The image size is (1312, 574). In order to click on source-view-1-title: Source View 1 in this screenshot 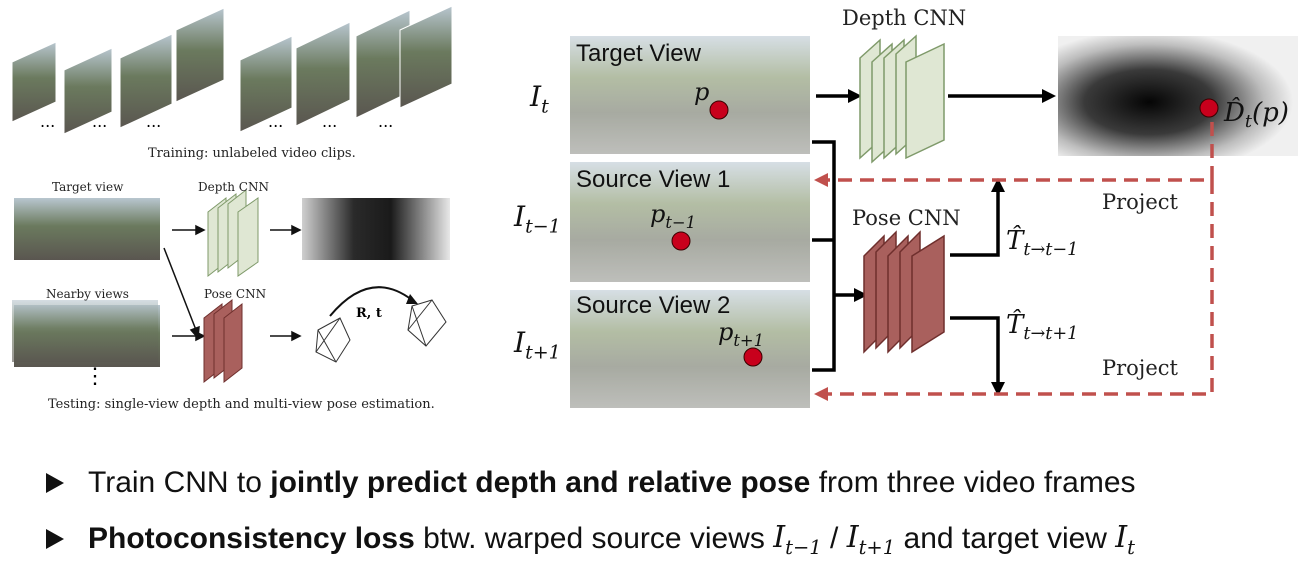, I will do `click(653, 179)`.